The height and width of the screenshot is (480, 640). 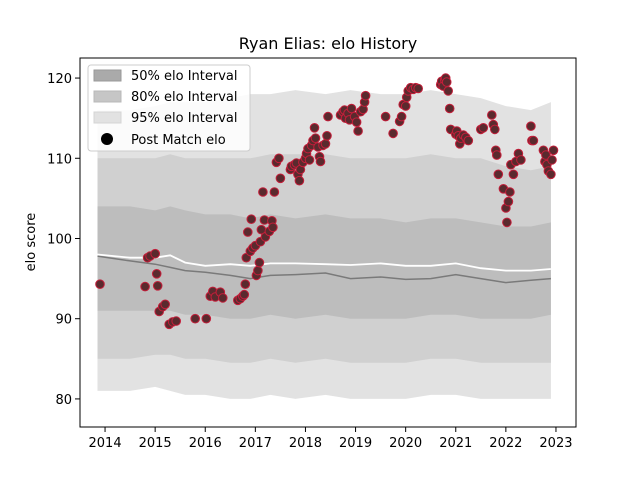 I want to click on y-tick-label-100: 100, so click(x=59, y=239).